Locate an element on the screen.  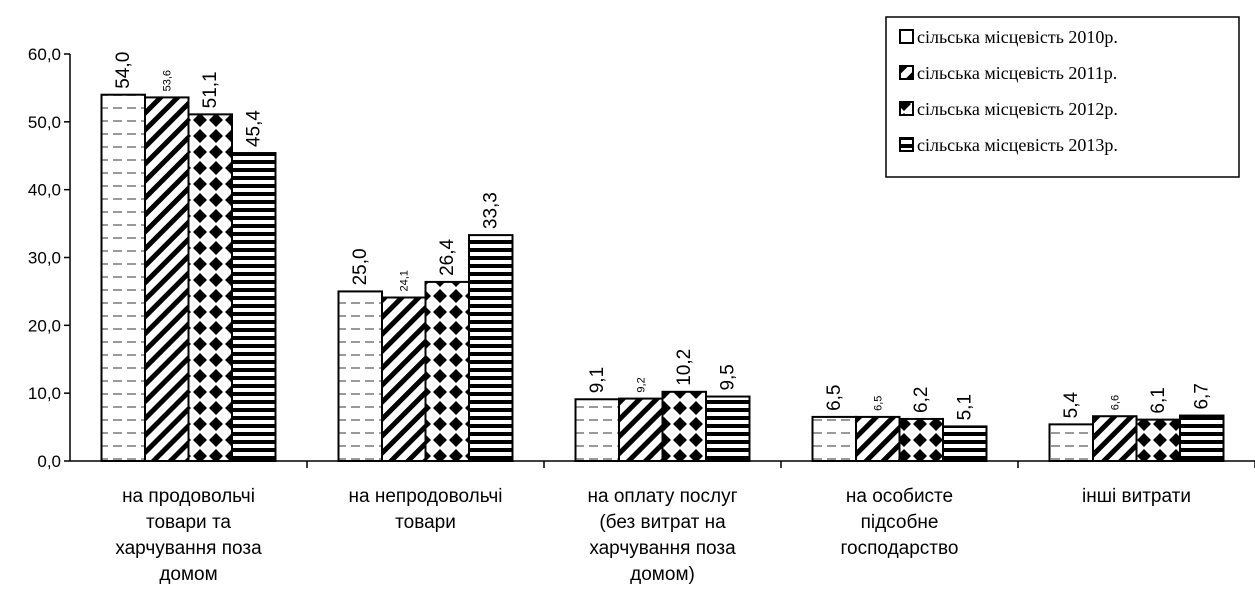
data-label: 10,2 is located at coordinates (684, 367).